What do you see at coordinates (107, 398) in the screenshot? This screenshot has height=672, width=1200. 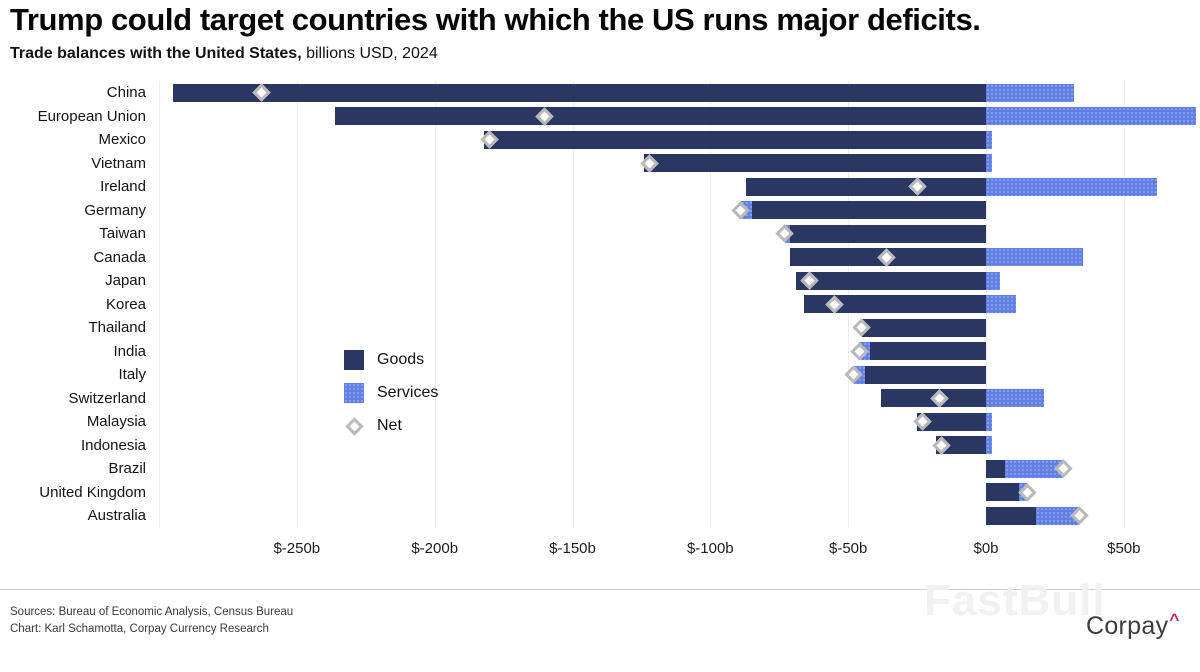 I see `country-label-switzerland: Switzerland` at bounding box center [107, 398].